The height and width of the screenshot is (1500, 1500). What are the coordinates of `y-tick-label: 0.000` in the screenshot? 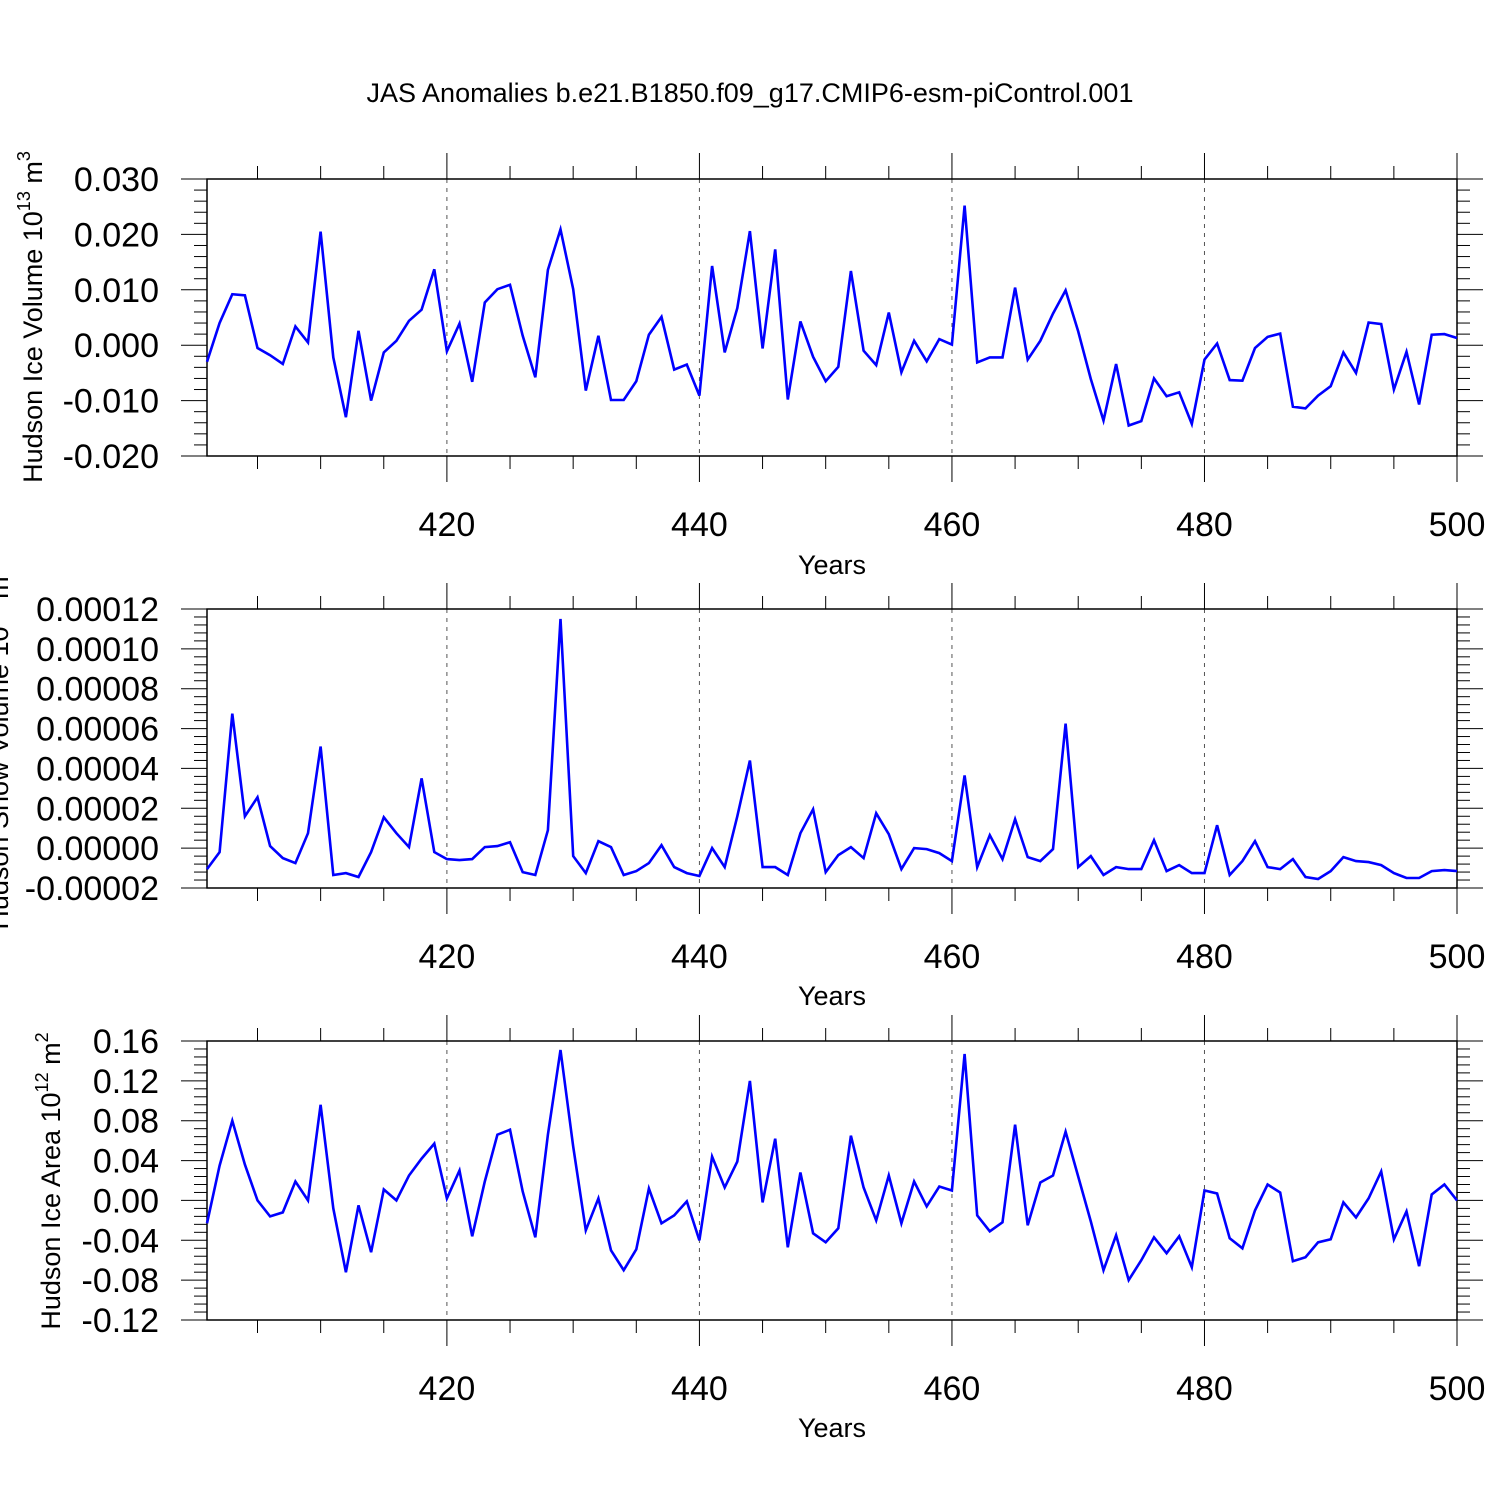 It's located at (116, 346).